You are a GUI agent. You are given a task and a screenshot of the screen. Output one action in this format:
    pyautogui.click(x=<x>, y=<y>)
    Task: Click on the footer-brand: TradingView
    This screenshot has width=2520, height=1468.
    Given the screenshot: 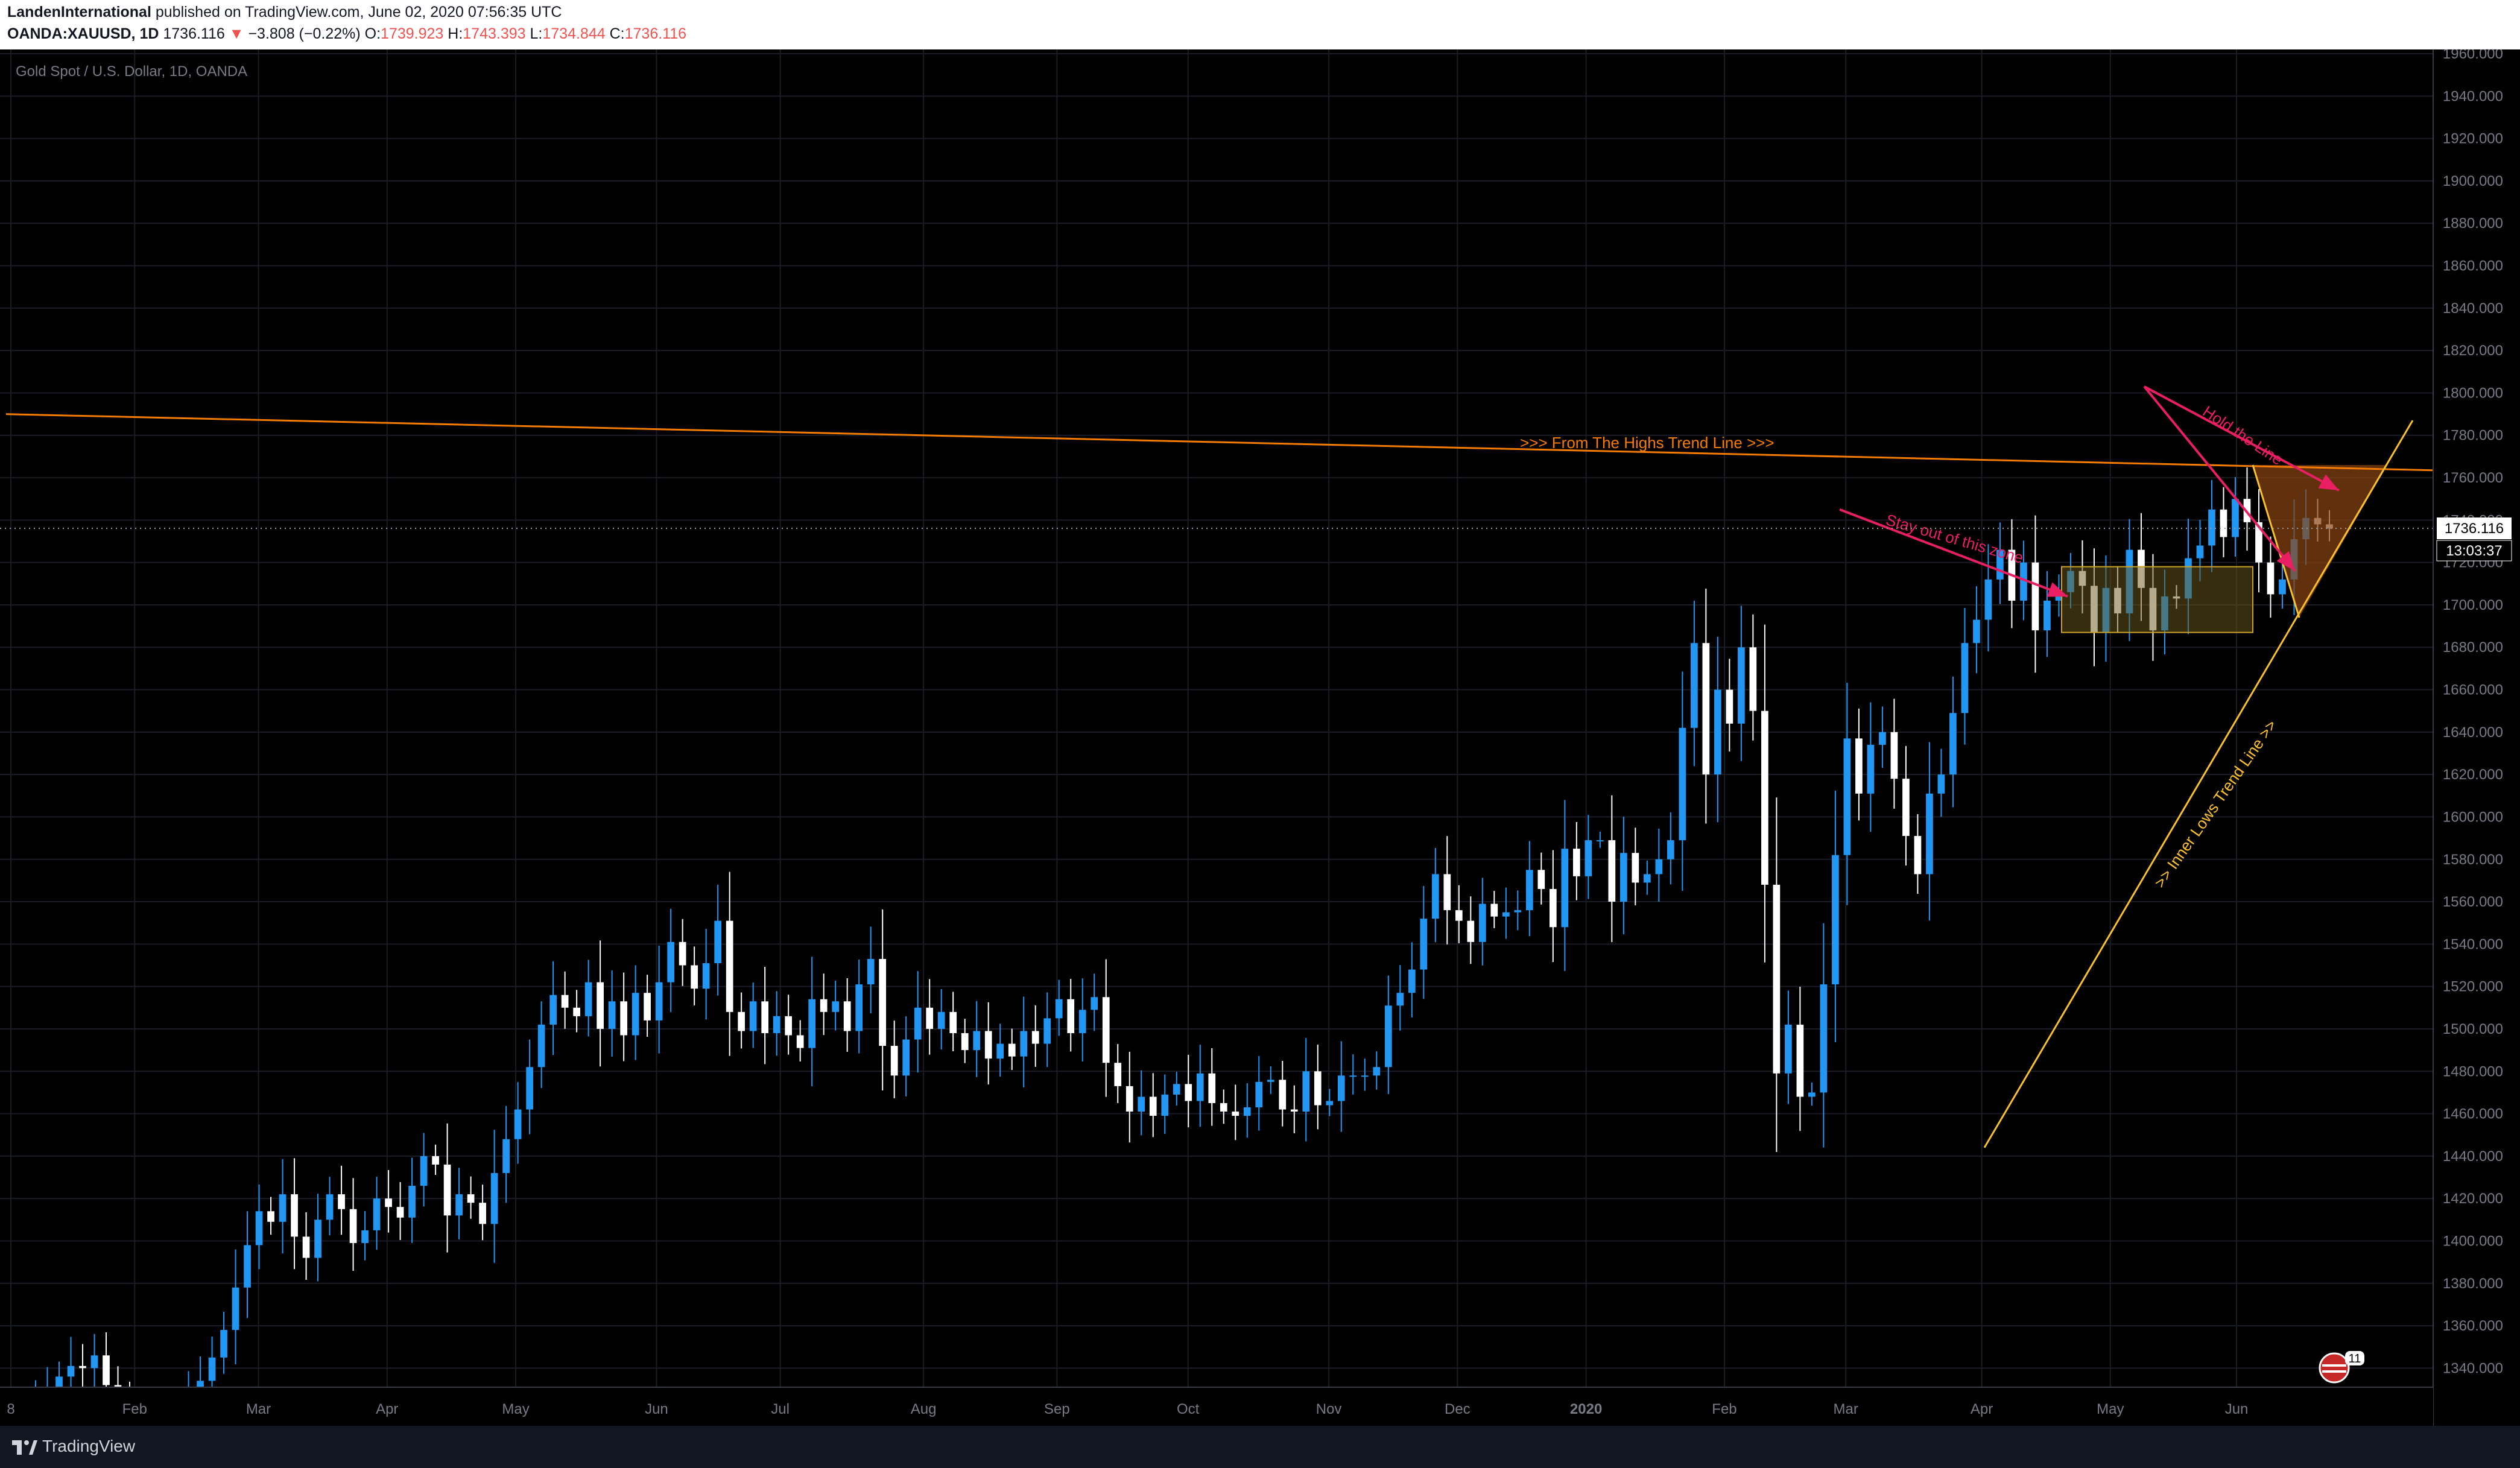 What is the action you would take?
    pyautogui.click(x=89, y=1446)
    